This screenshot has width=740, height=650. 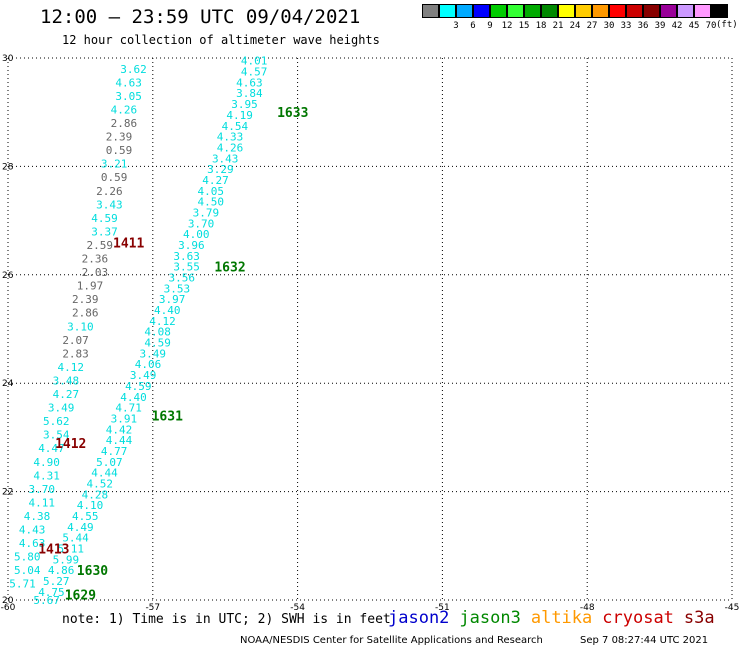 What do you see at coordinates (85, 299) in the screenshot?
I see `wave-height-value: 2.39` at bounding box center [85, 299].